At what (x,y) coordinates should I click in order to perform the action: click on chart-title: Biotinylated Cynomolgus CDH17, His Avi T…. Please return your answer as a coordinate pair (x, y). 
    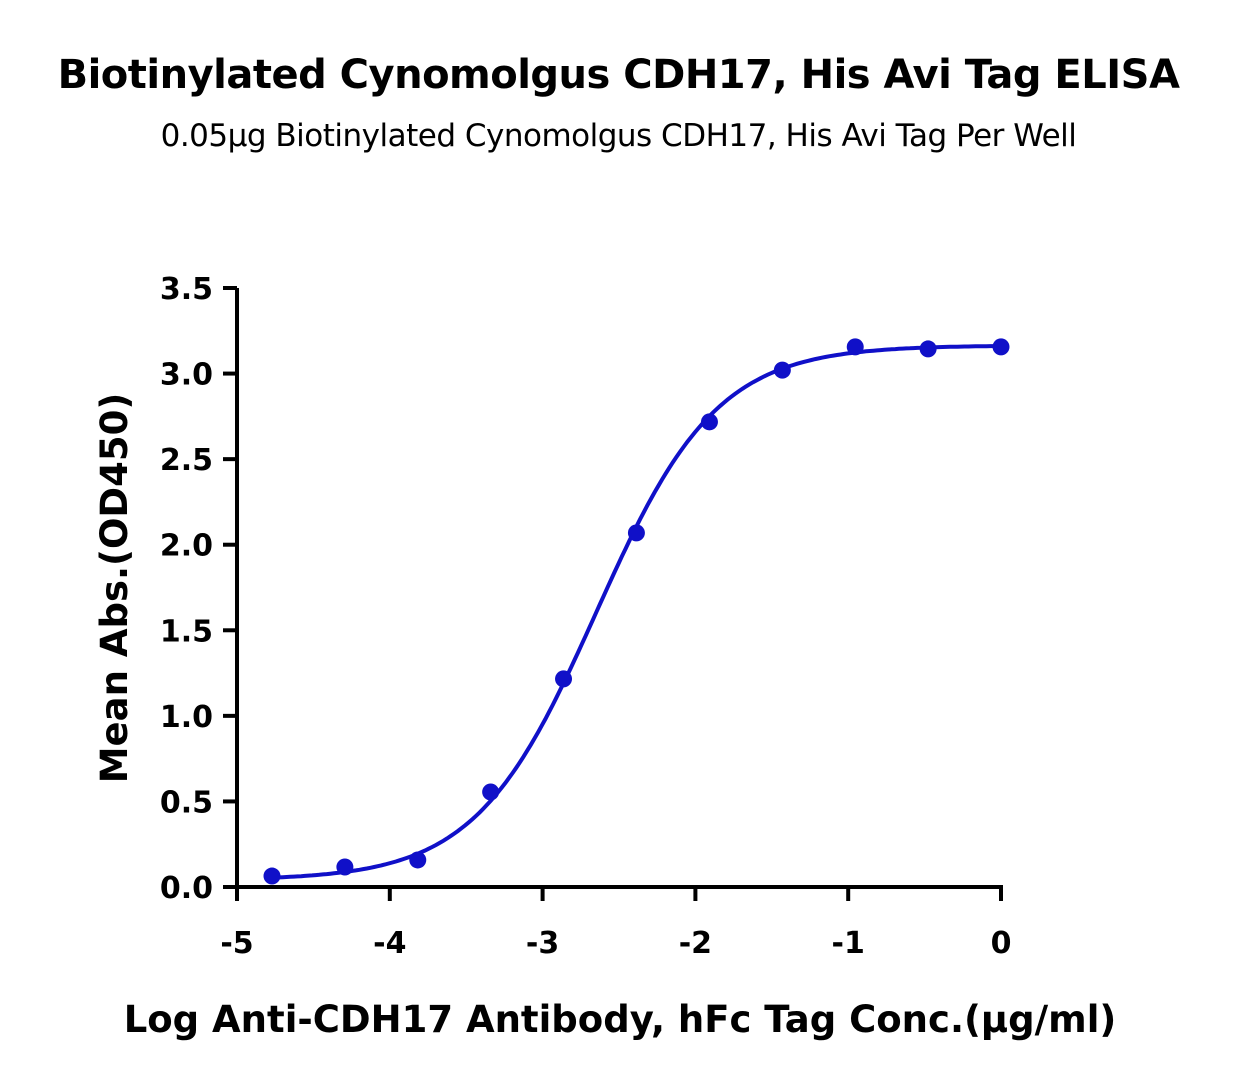
    Looking at the image, I should click on (618, 75).